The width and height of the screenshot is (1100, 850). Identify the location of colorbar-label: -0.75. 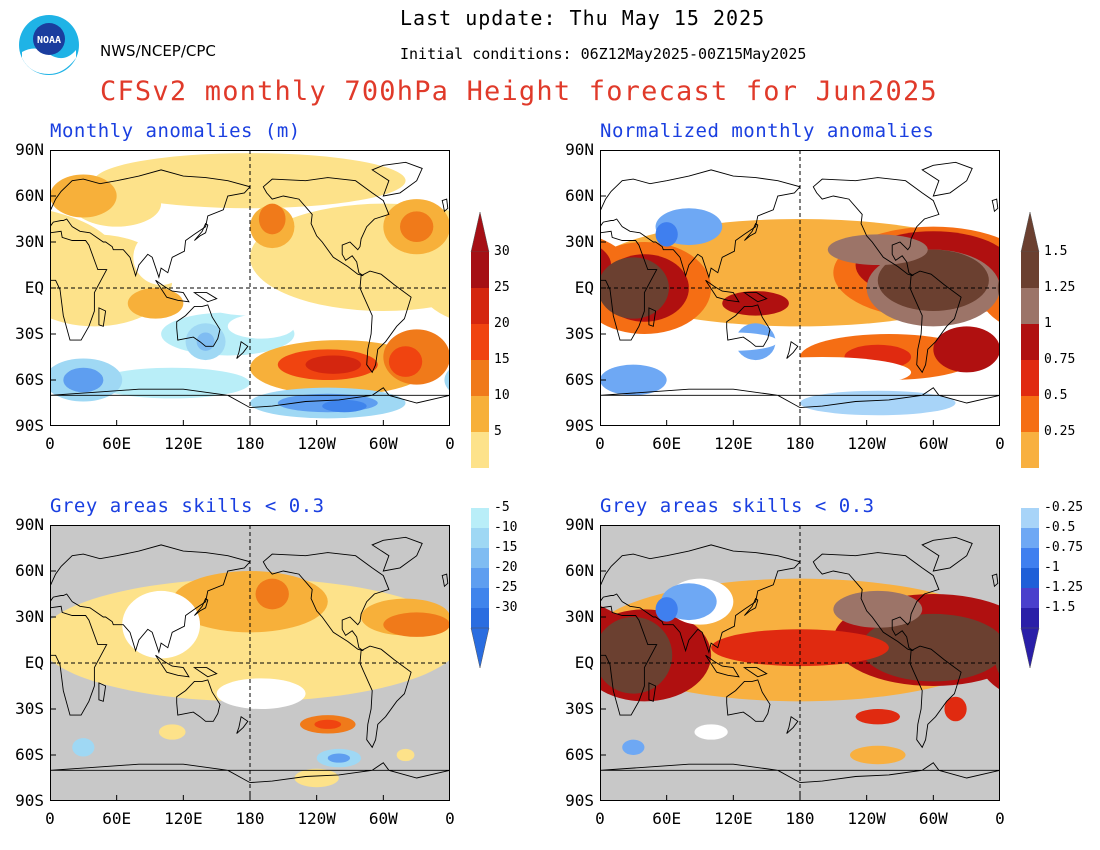
(1064, 547).